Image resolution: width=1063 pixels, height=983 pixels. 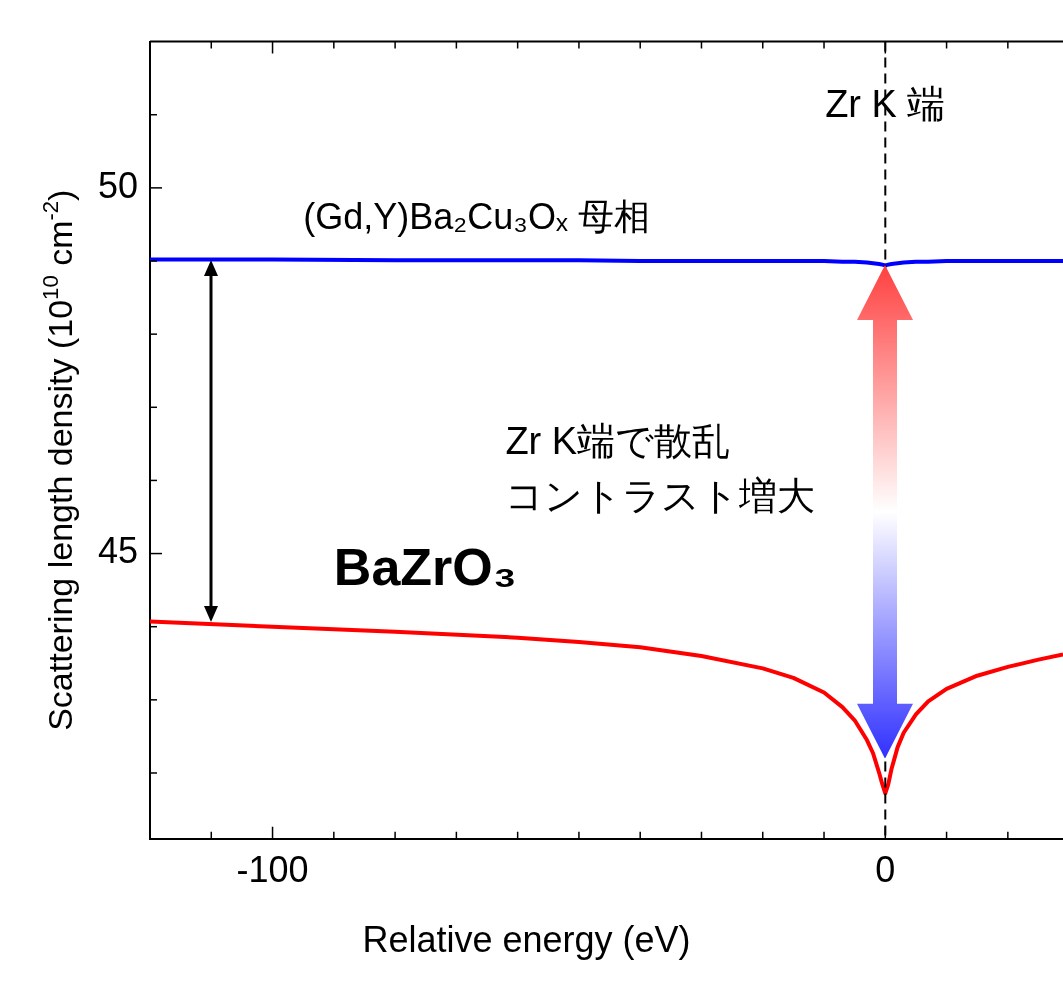 What do you see at coordinates (476, 217) in the screenshot?
I see `series-label: (Gd,Y)Ba₂Cu₃Oₓ 母相` at bounding box center [476, 217].